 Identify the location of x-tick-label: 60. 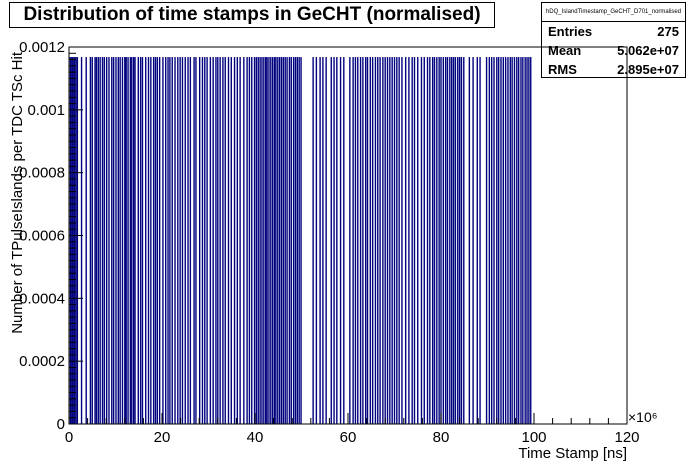
(348, 437).